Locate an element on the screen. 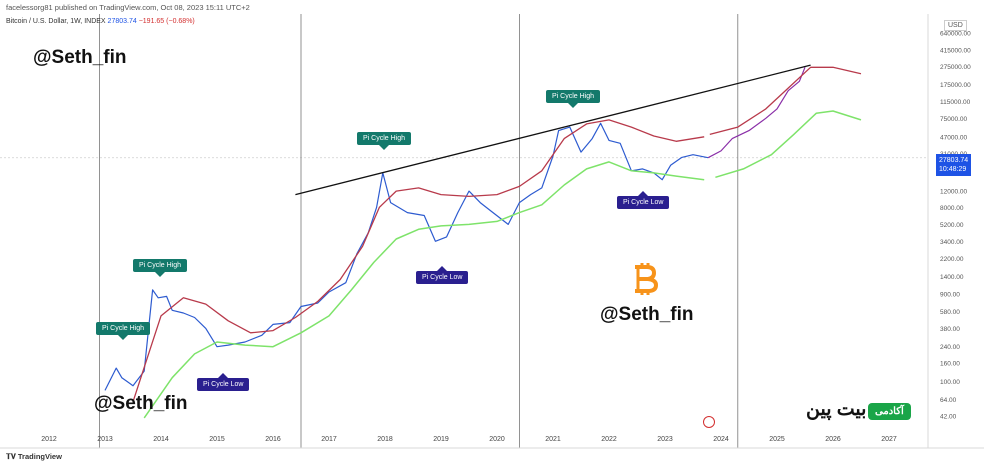 Image resolution: width=984 pixels, height=466 pixels. x-tick-label-9: 2021 is located at coordinates (553, 439).